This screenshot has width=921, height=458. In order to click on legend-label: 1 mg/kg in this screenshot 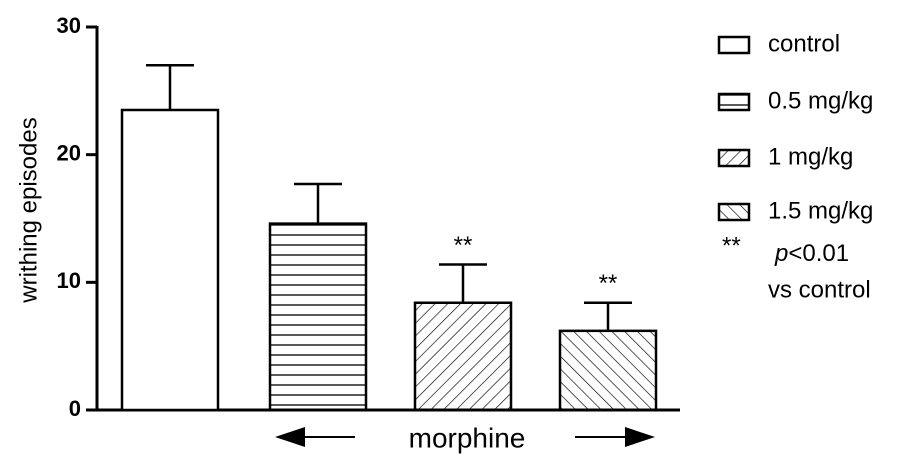, I will do `click(810, 156)`.